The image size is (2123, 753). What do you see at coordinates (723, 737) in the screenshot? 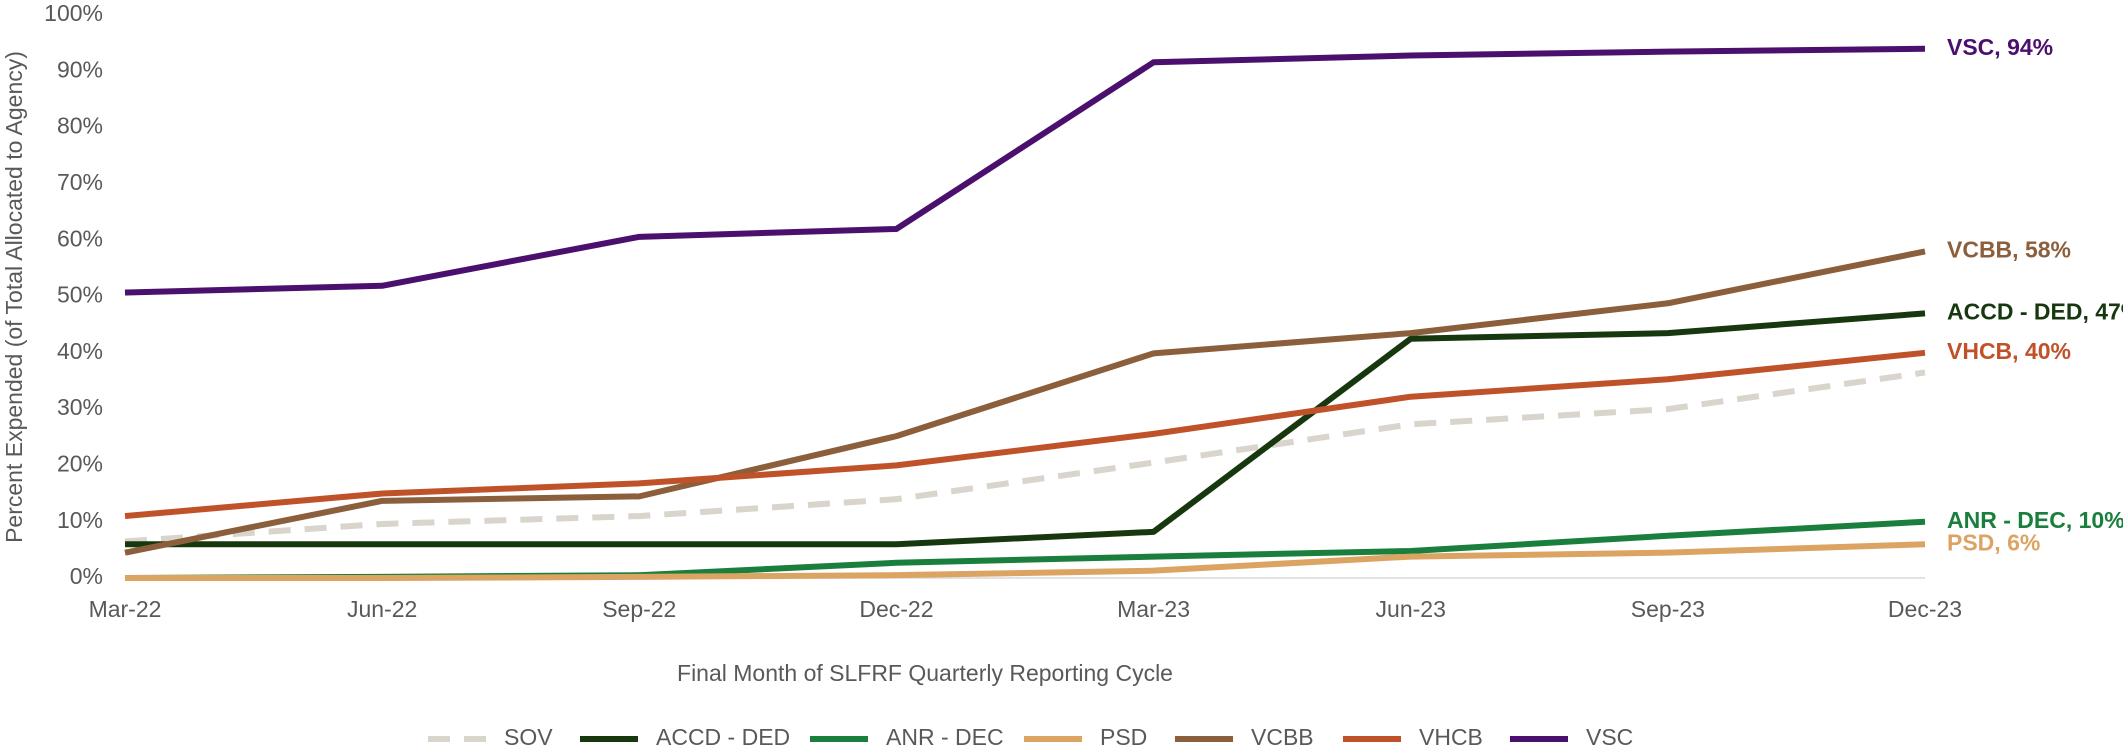
I see `legend-label: ACCD - DED` at bounding box center [723, 737].